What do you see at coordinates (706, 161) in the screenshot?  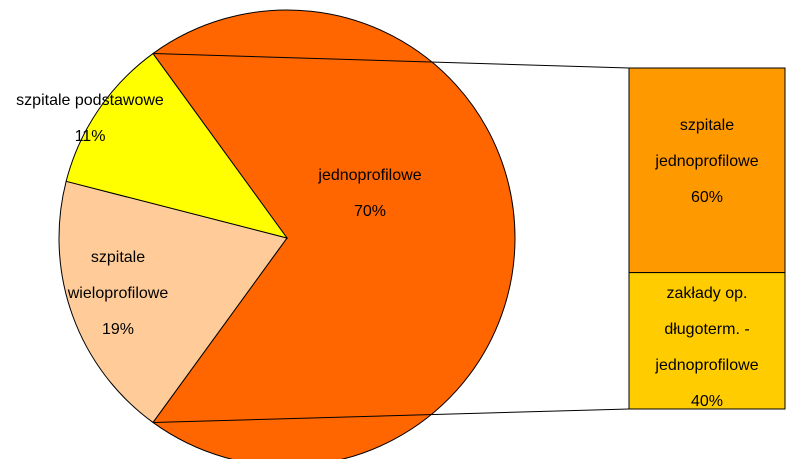 I see `bar-label-szpitale-jednoprofilowe: szpitale jednoprofilowe 60%` at bounding box center [706, 161].